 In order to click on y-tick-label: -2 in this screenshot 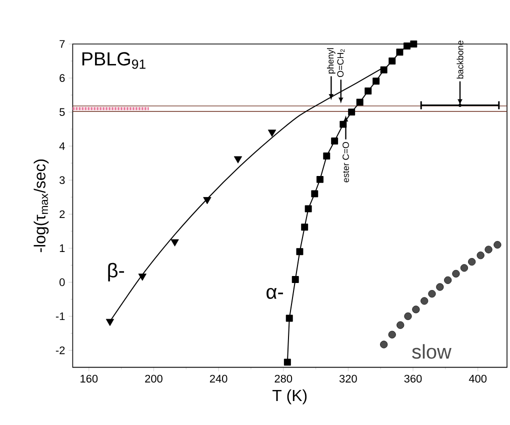, I will do `click(60, 350)`.